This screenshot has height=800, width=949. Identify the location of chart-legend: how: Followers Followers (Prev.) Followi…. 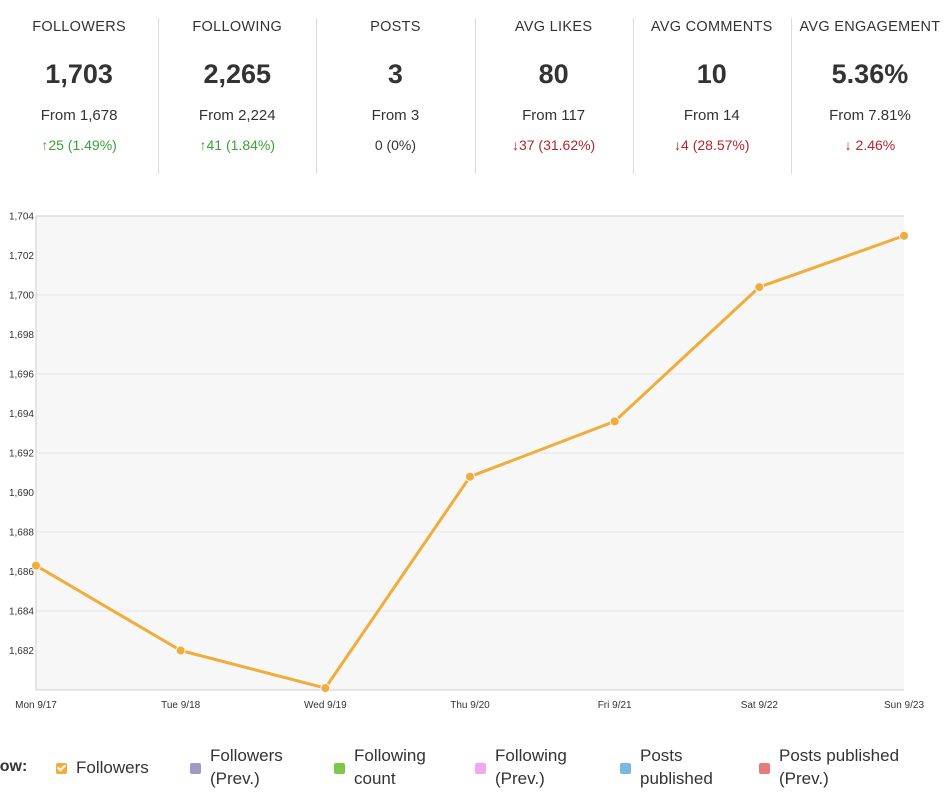
(474, 772).